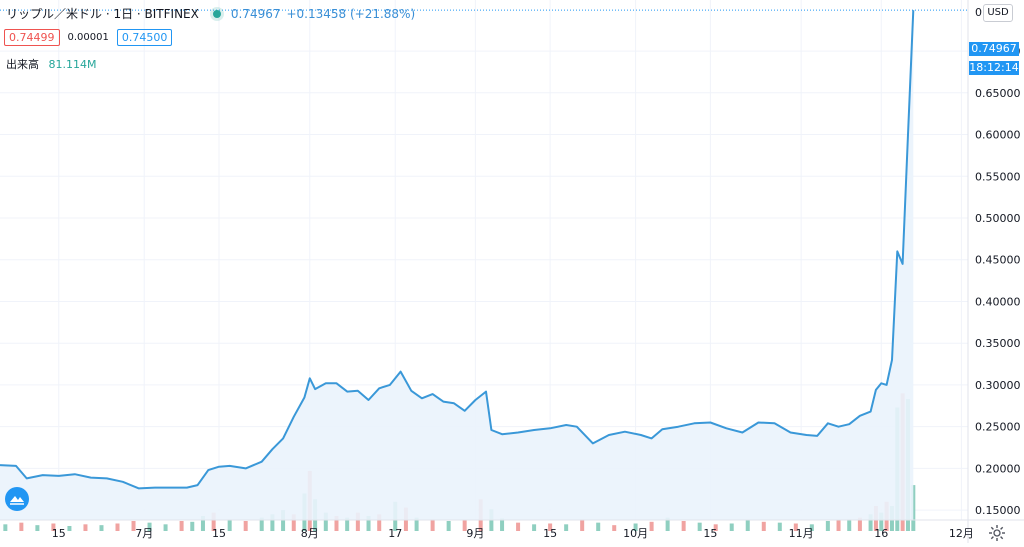 This screenshot has width=1024, height=547. What do you see at coordinates (32, 37) in the screenshot?
I see `sell-button: 0.74499` at bounding box center [32, 37].